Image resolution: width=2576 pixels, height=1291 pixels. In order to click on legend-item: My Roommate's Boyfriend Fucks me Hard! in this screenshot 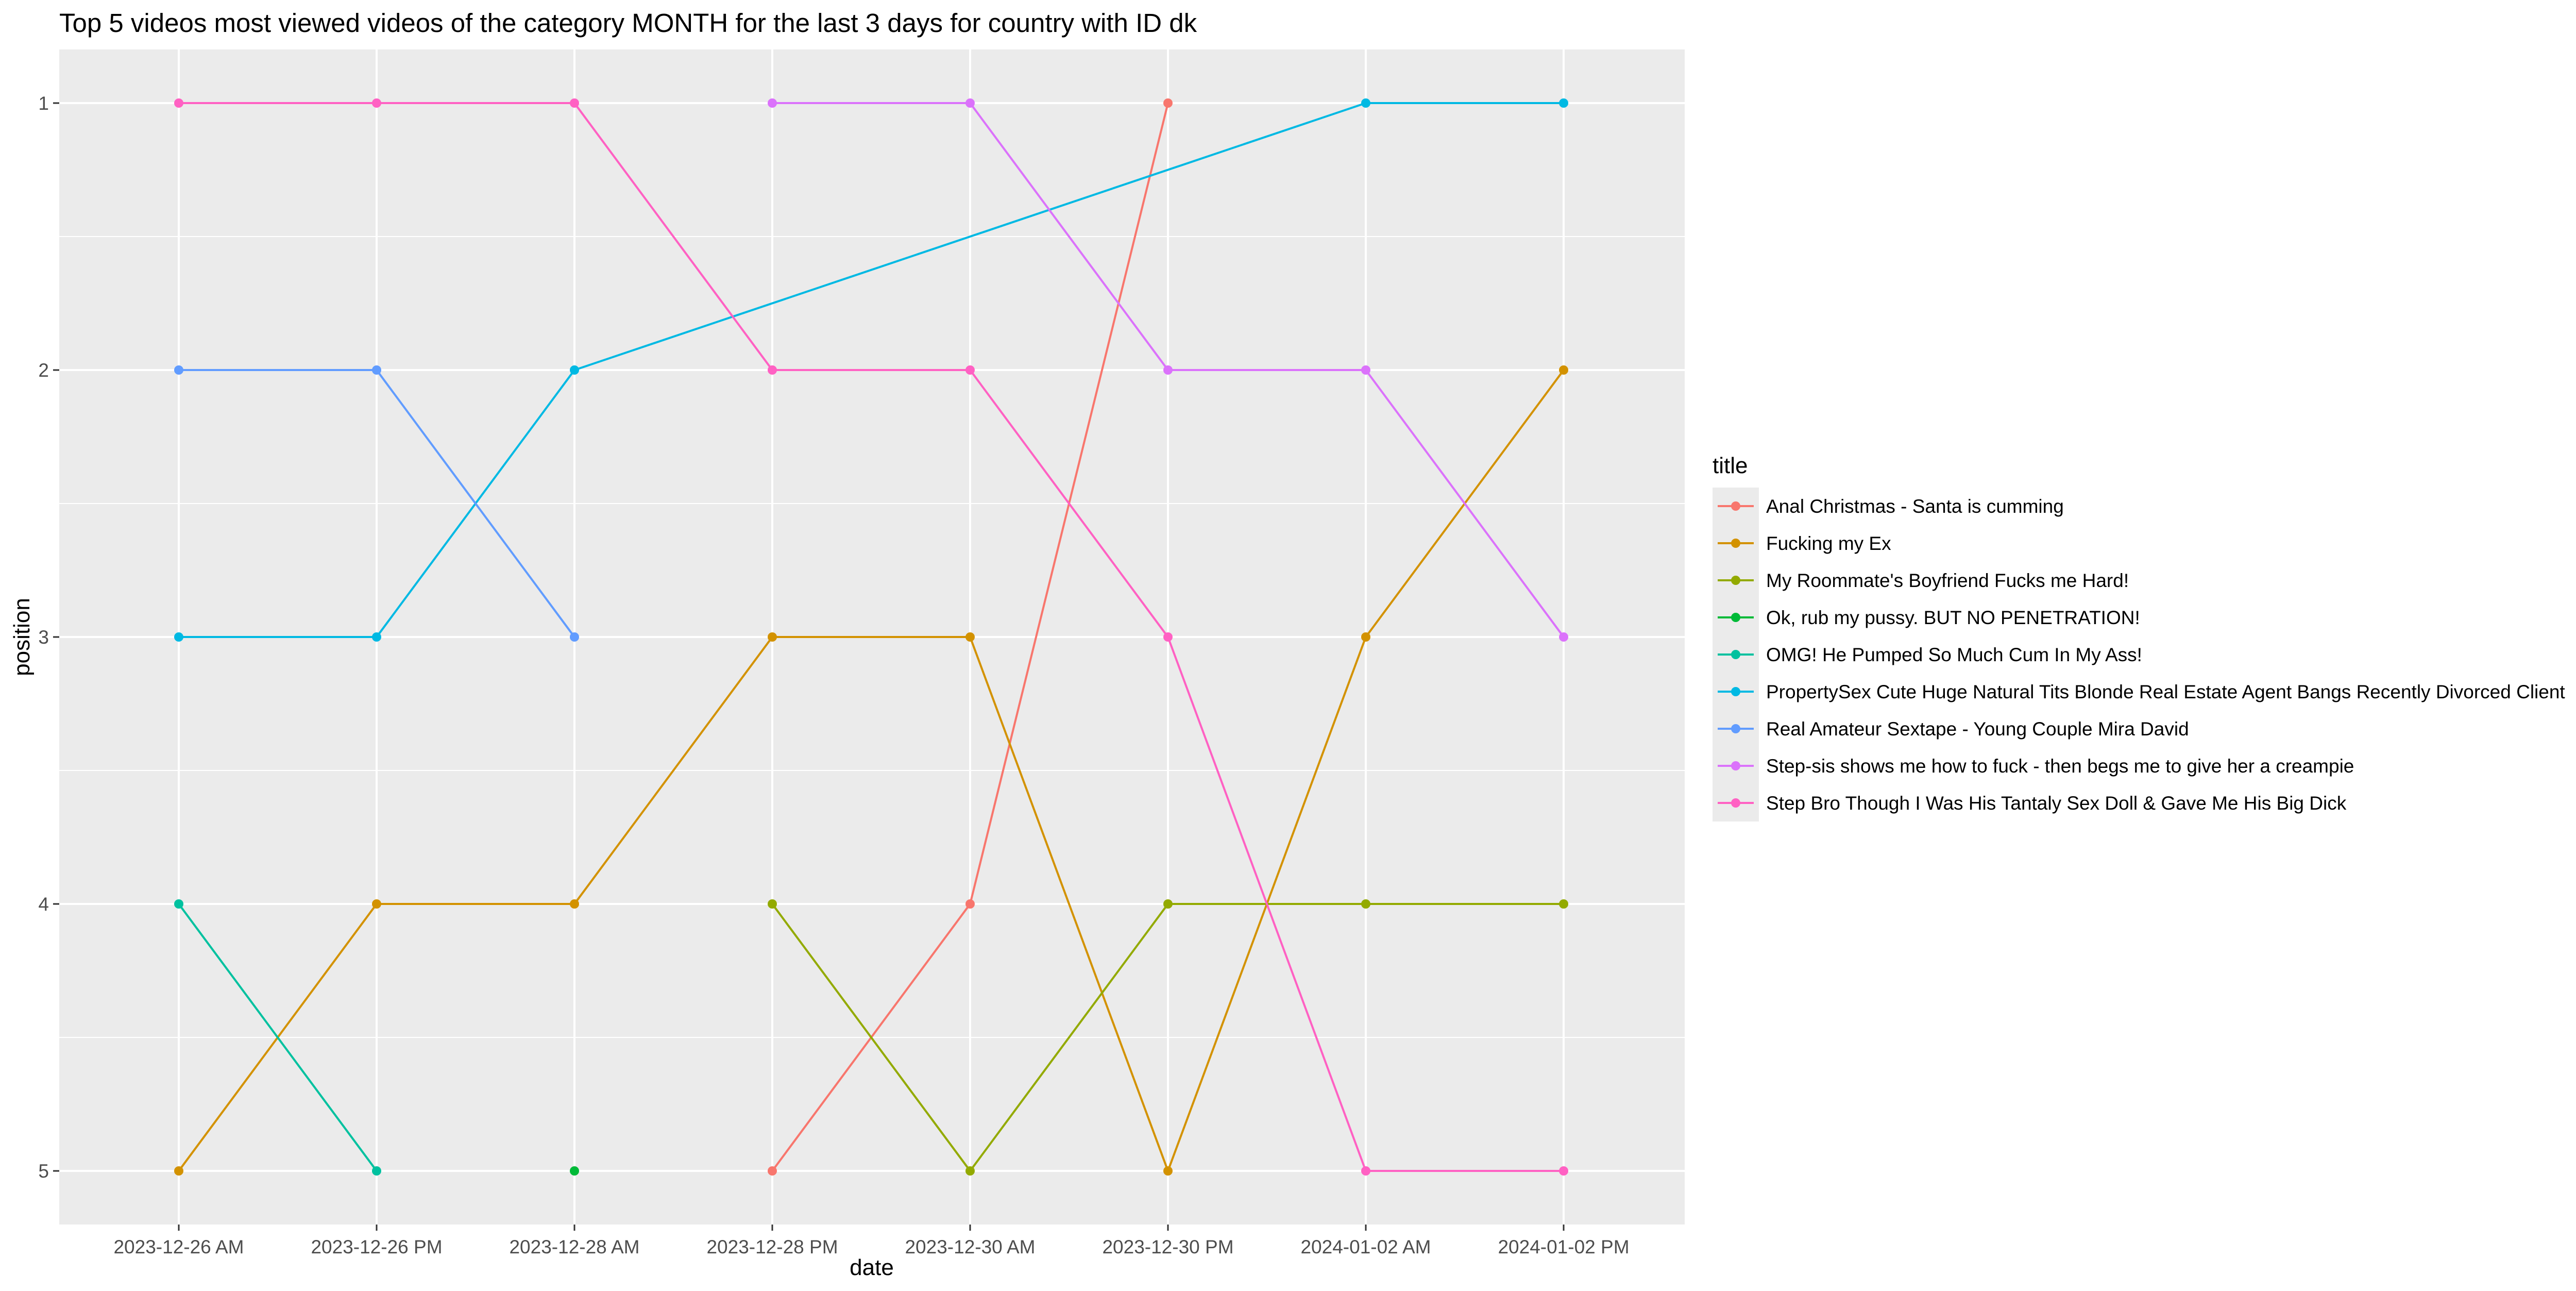, I will do `click(1921, 580)`.